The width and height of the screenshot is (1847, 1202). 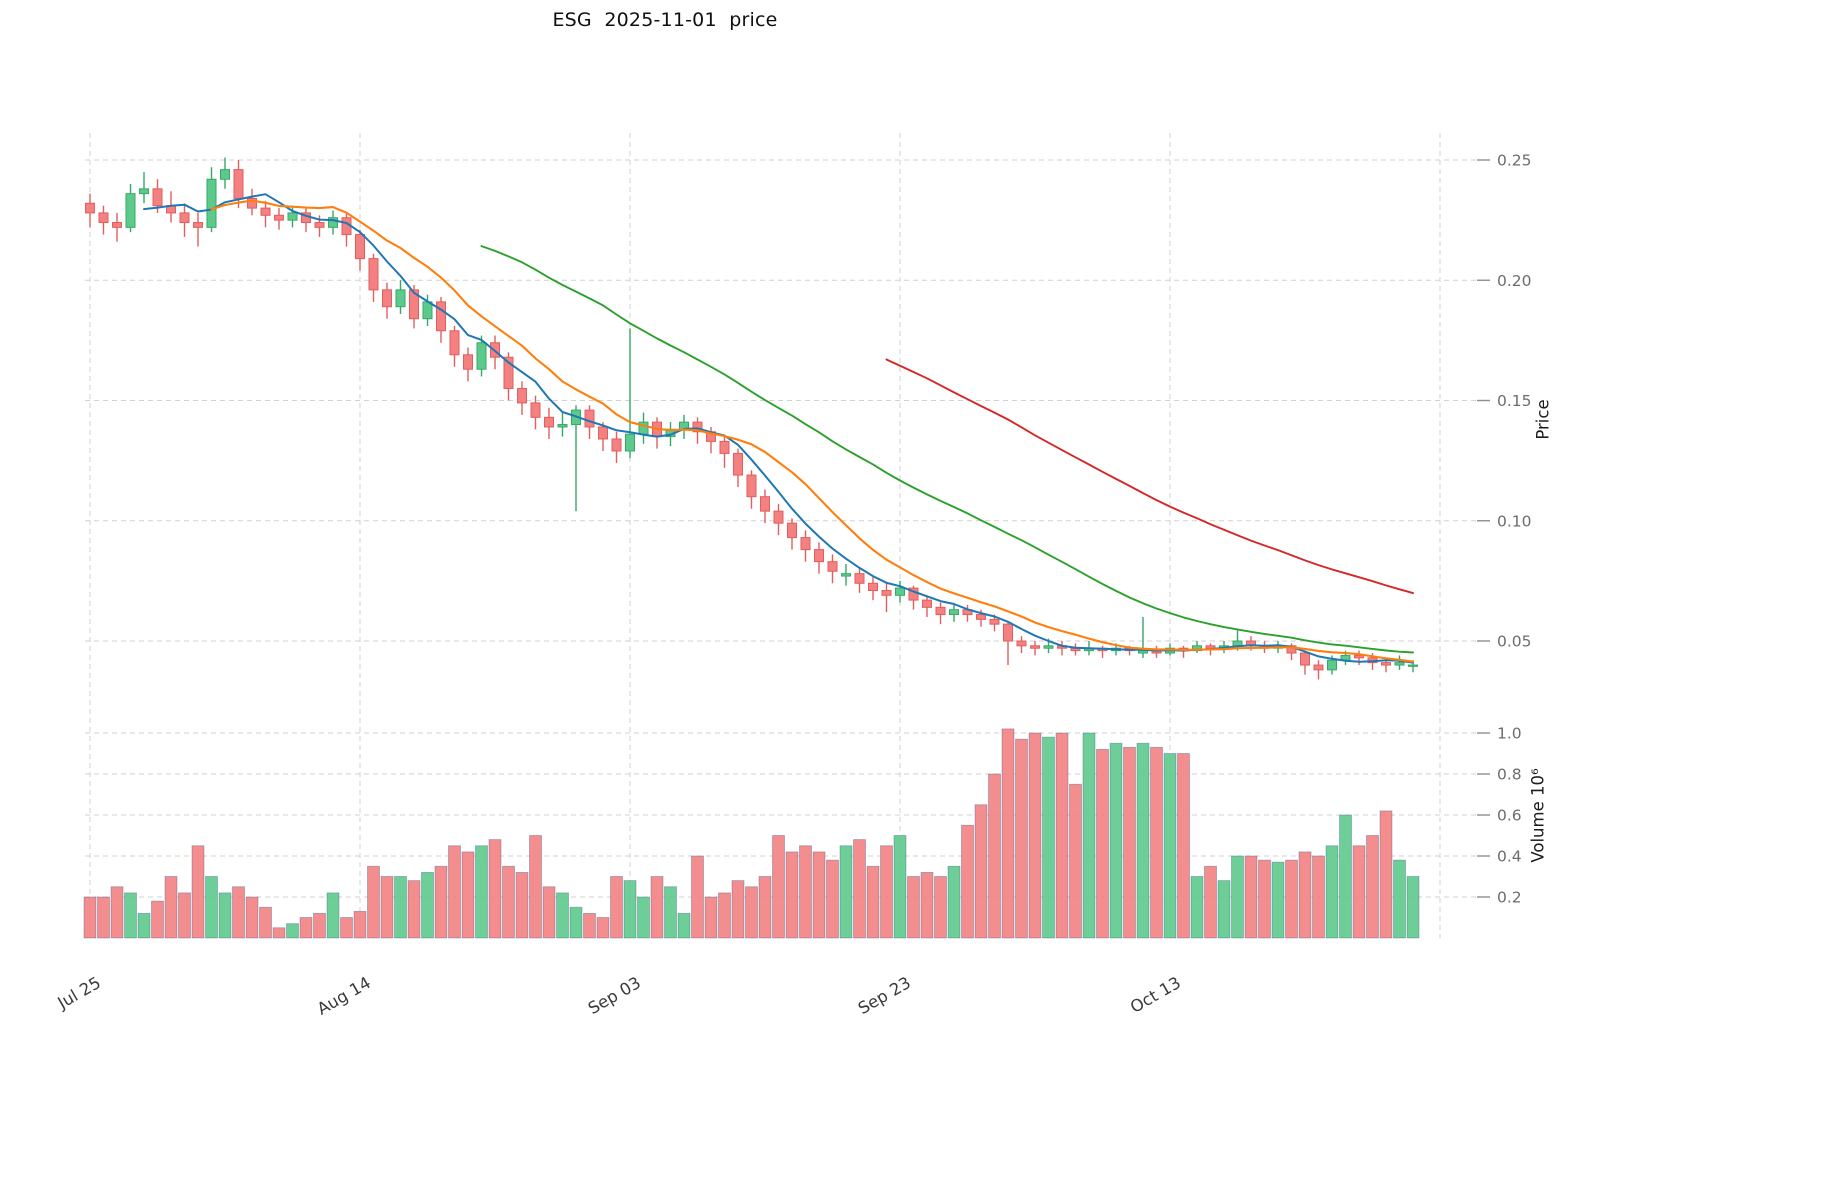 I want to click on x-tick-label: Oct 13, so click(x=1155, y=995).